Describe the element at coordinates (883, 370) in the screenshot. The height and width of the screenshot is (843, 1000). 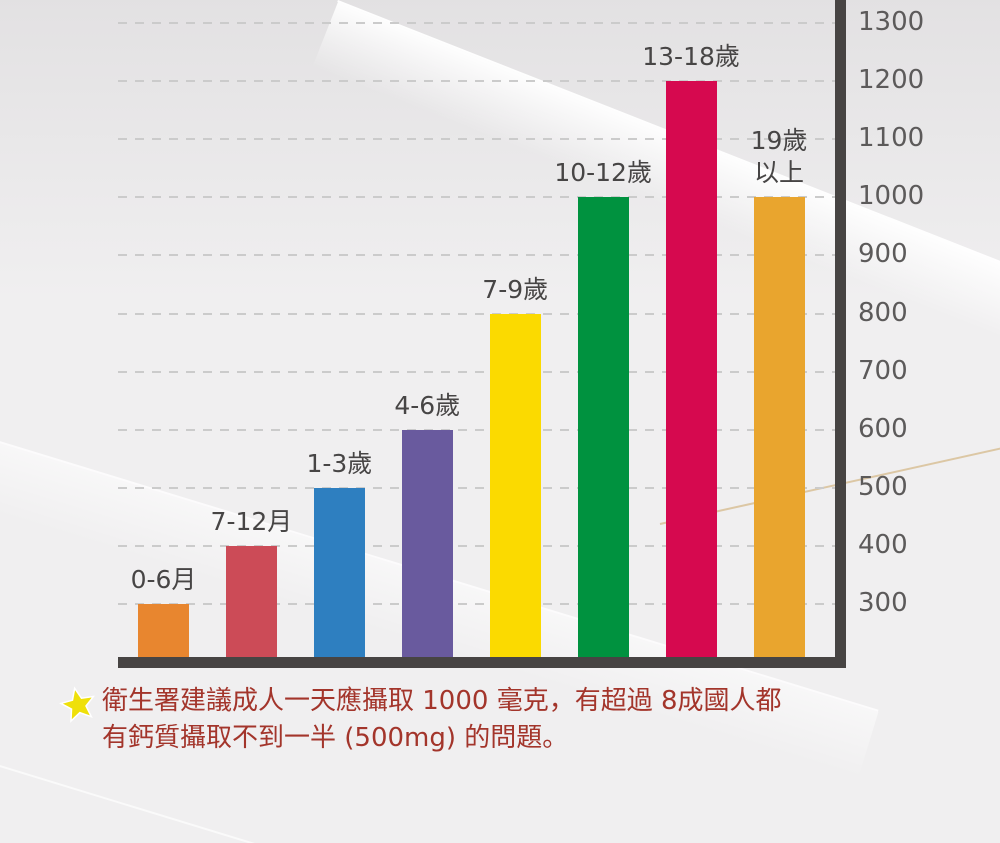
I see `y-tick-label-700: 700` at that location.